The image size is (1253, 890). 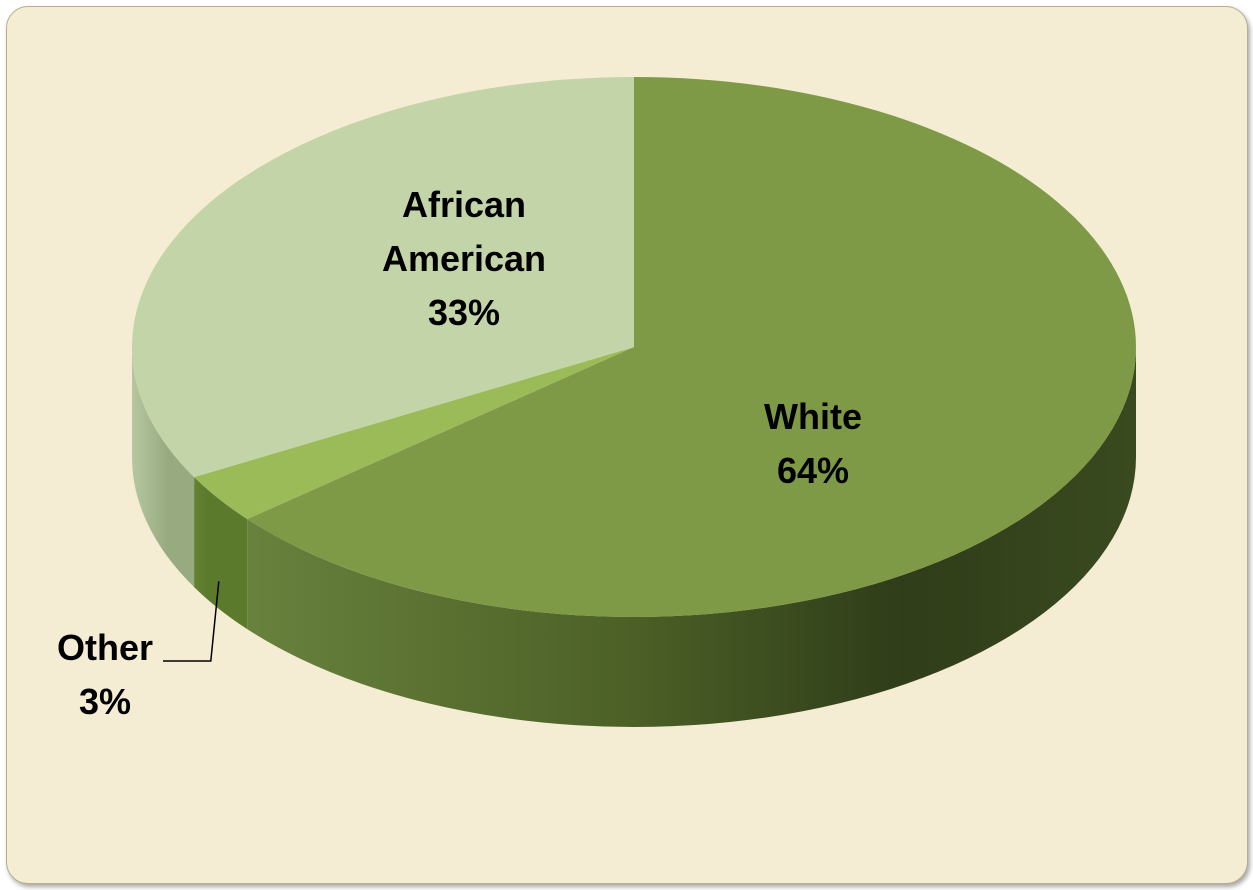 What do you see at coordinates (813, 416) in the screenshot?
I see `data-label-name: White` at bounding box center [813, 416].